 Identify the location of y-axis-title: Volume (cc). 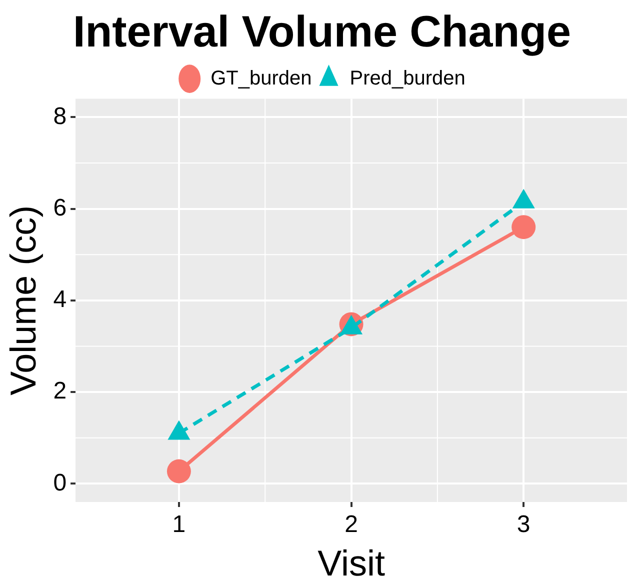
(23, 300).